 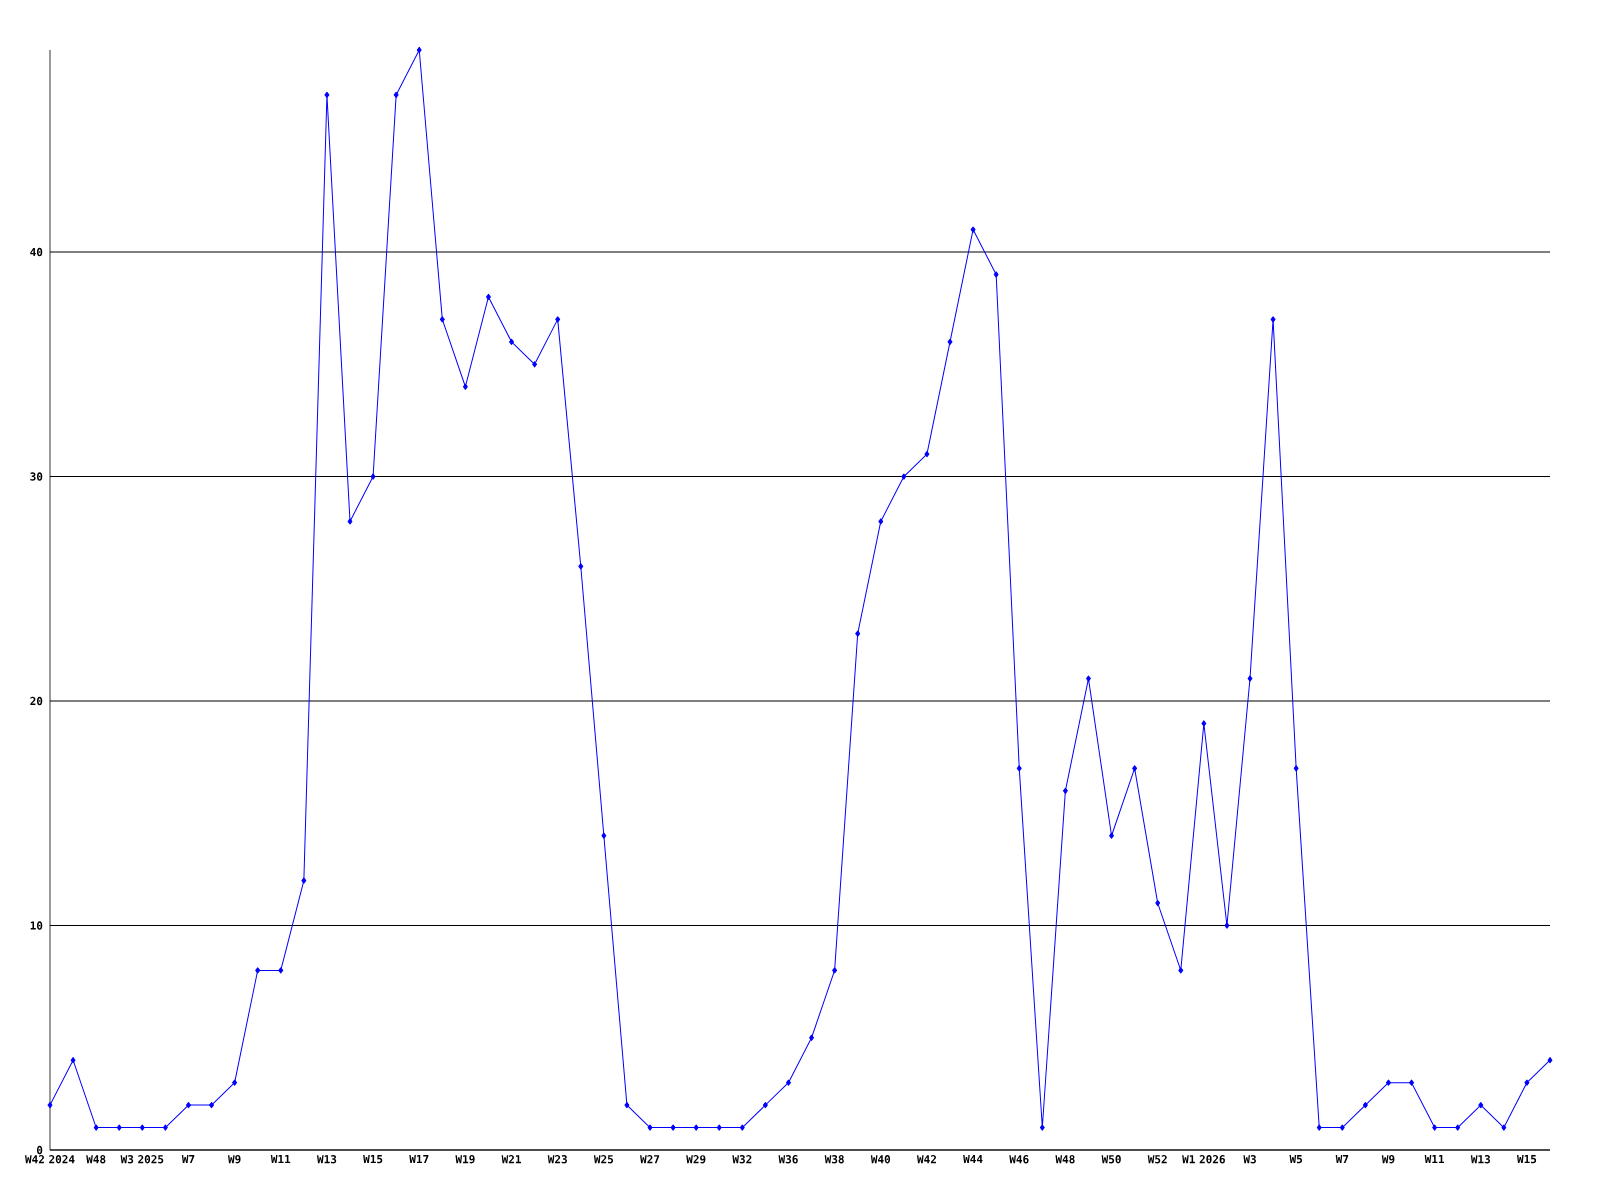 I want to click on x-tick-label: W38, so click(x=834, y=1159).